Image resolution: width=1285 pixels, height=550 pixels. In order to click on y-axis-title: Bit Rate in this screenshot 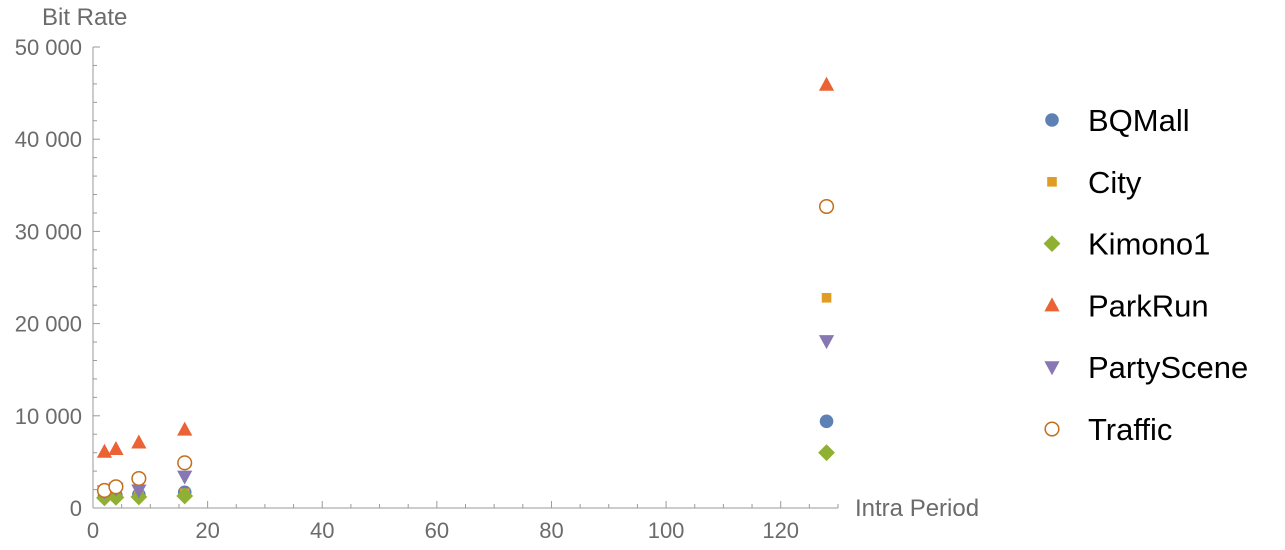, I will do `click(84, 17)`.